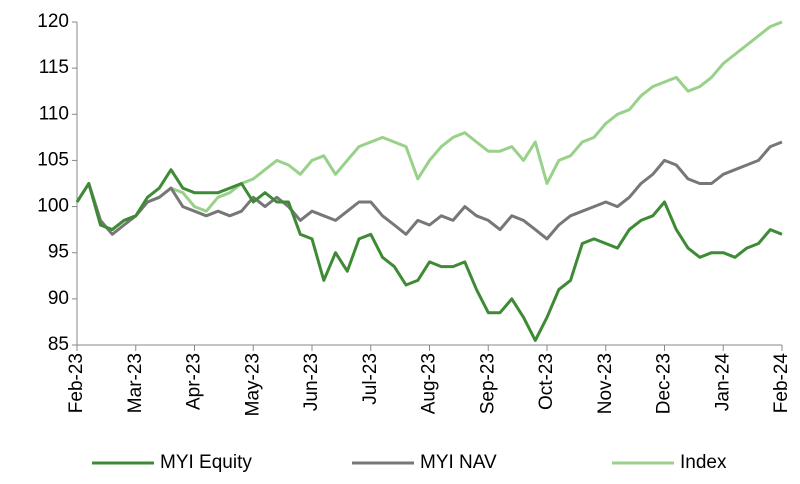  Describe the element at coordinates (546, 381) in the screenshot. I see `x-tick-label: Oct-23` at that location.